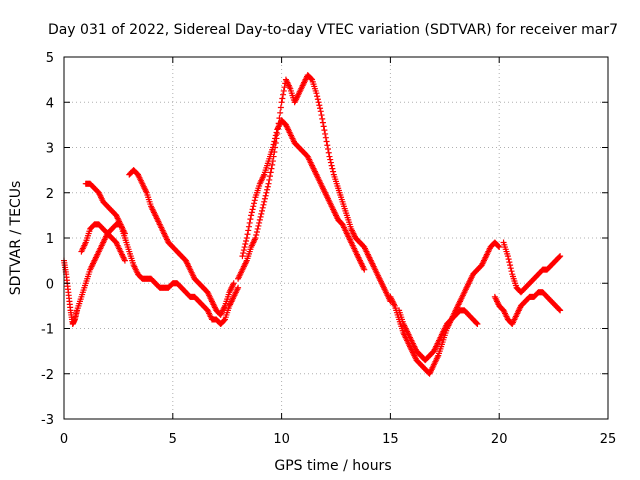 The width and height of the screenshot is (640, 480). I want to click on y-tick-label: 2, so click(50, 194).